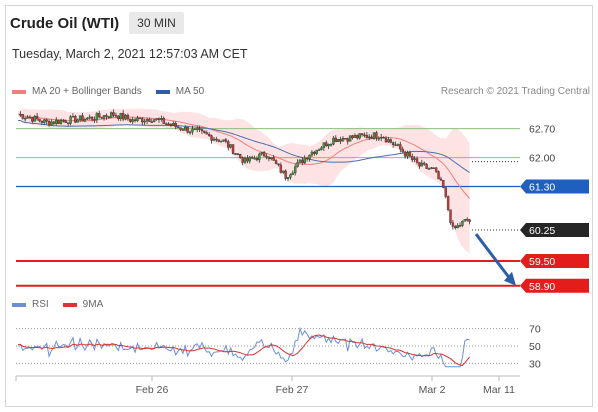 The width and height of the screenshot is (598, 412). Describe the element at coordinates (542, 231) in the screenshot. I see `level-label: 60.25` at that location.